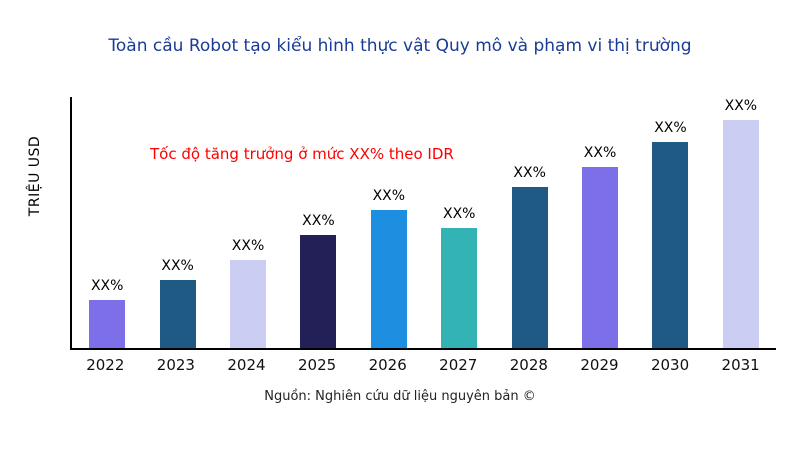 The width and height of the screenshot is (800, 450). What do you see at coordinates (599, 365) in the screenshot?
I see `x-tick-label: 2029` at bounding box center [599, 365].